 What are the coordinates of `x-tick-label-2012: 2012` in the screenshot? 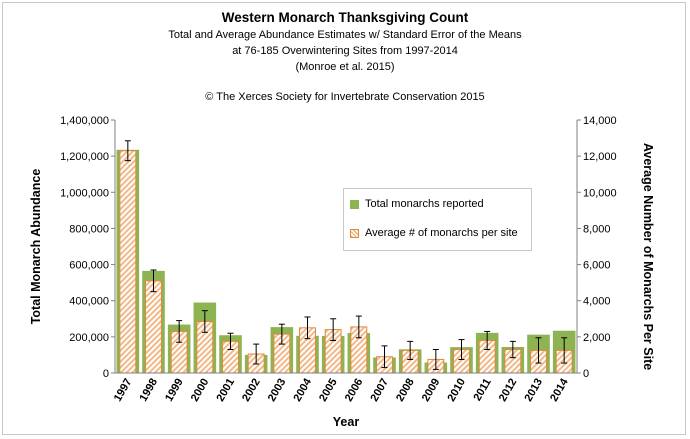 It's located at (508, 390).